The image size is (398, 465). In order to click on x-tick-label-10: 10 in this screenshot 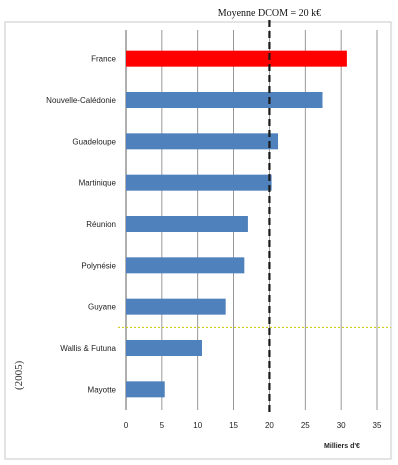, I will do `click(197, 425)`.